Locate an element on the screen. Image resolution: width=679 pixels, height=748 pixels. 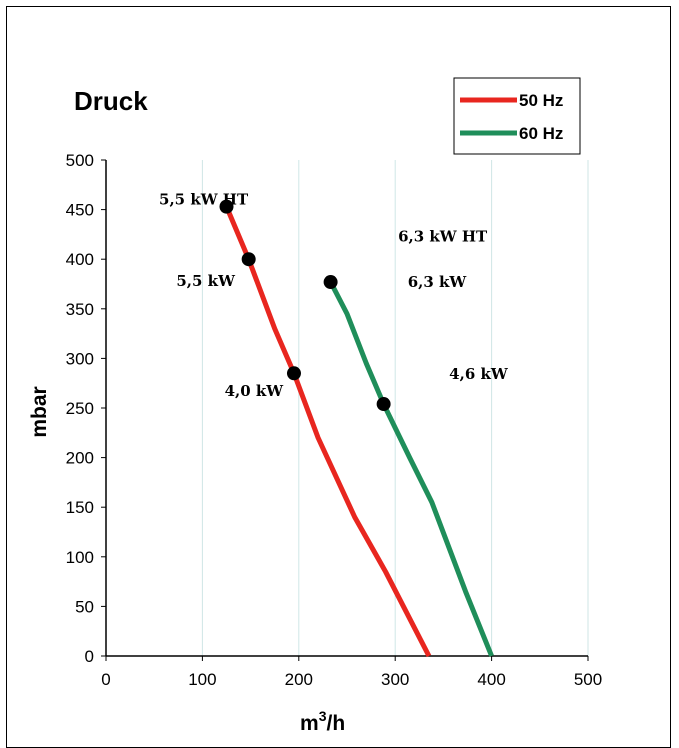
annotation-label-3: 6,3 kW HT is located at coordinates (443, 236).